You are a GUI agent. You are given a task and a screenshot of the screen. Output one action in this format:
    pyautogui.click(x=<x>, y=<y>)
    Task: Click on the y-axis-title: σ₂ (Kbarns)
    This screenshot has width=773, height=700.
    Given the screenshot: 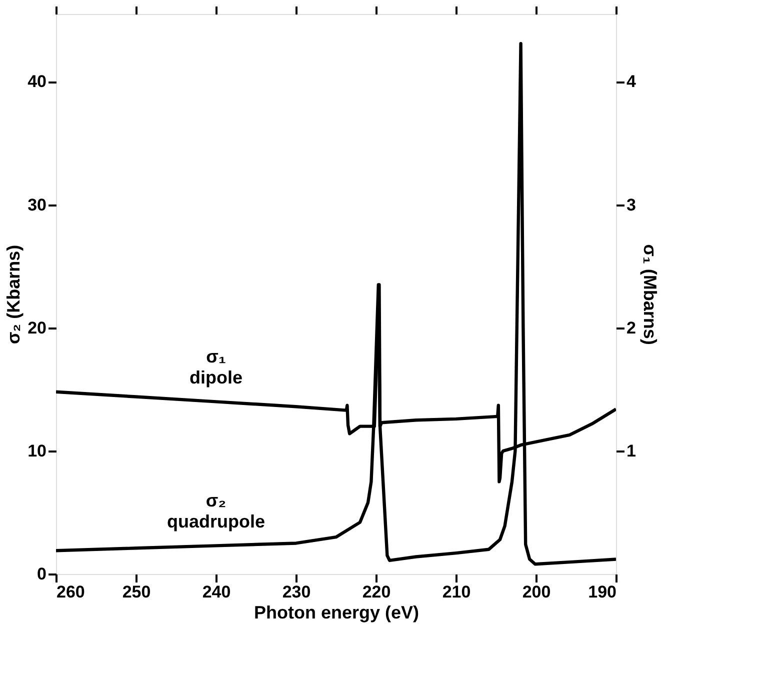 What is the action you would take?
    pyautogui.click(x=14, y=294)
    